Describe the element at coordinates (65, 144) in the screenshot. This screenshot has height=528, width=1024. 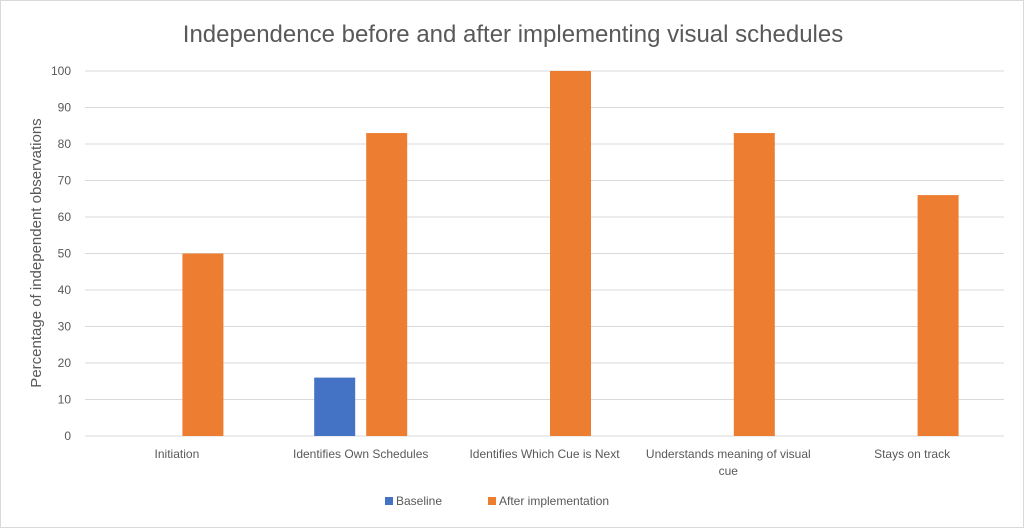
I see `y-tick-label: 80` at that location.